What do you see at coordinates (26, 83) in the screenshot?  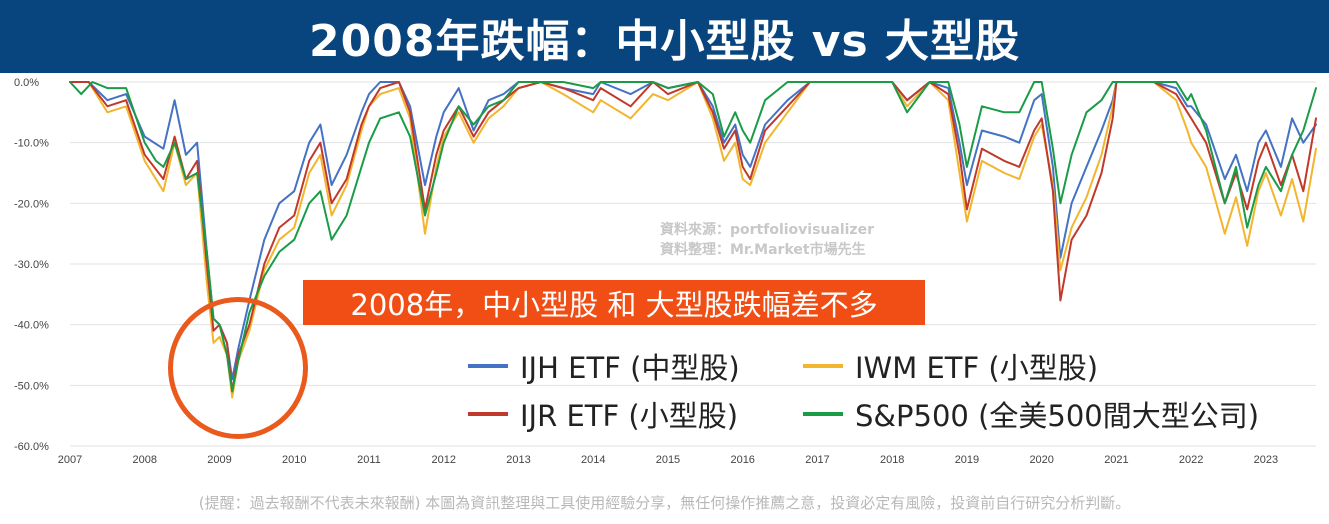 I see `y-tick-label: 0.0%` at bounding box center [26, 83].